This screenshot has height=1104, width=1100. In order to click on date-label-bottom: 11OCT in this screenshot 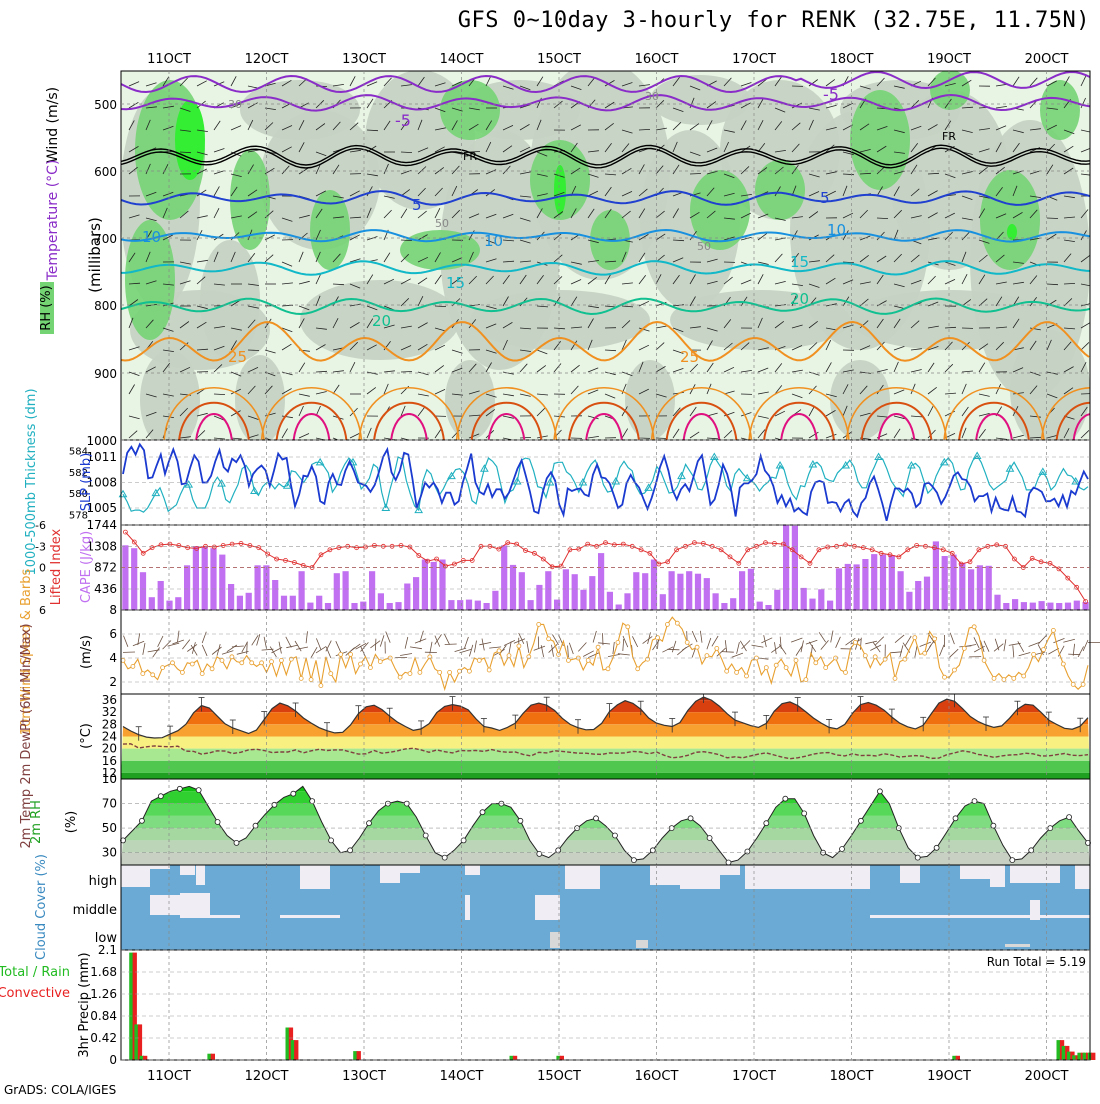, I will do `click(169, 1076)`.